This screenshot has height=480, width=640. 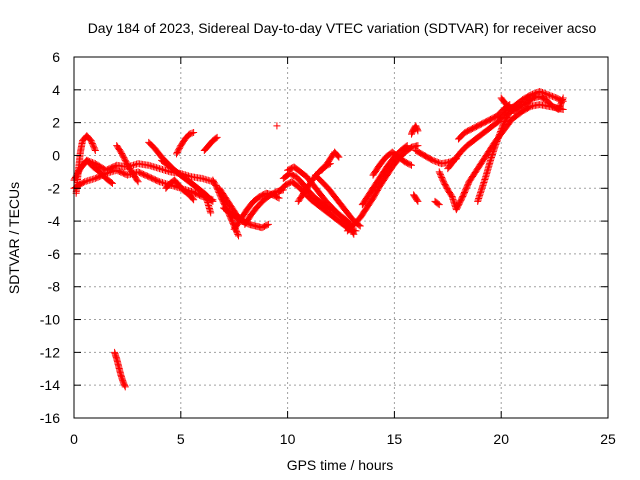 I want to click on y-tick-label: -14, so click(x=50, y=385).